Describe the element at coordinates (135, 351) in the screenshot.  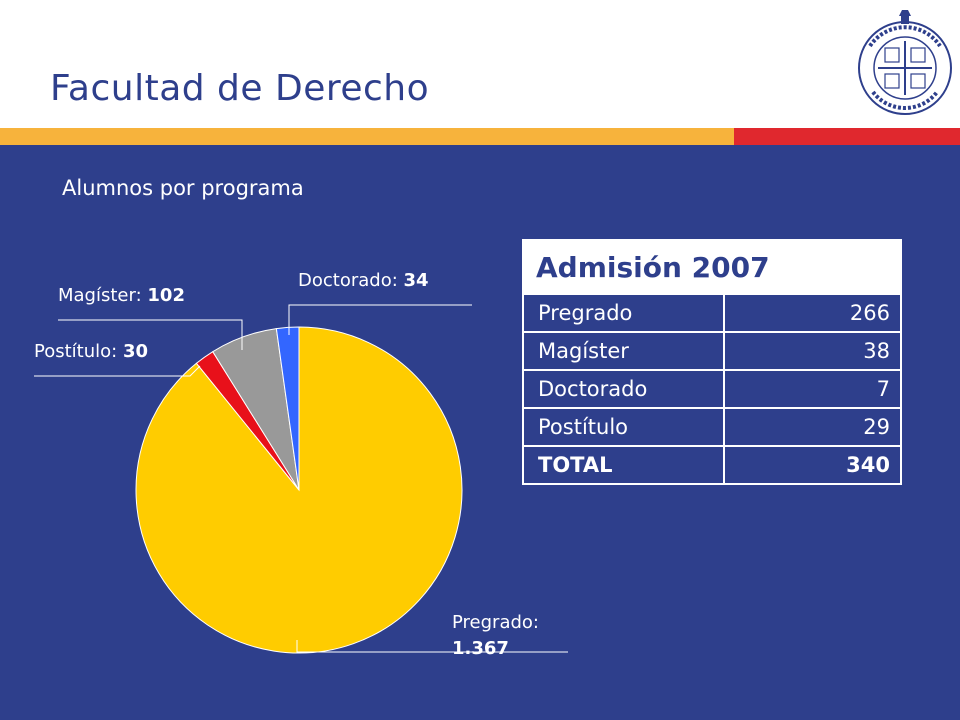
I see `label-postitulo-value: 30` at that location.